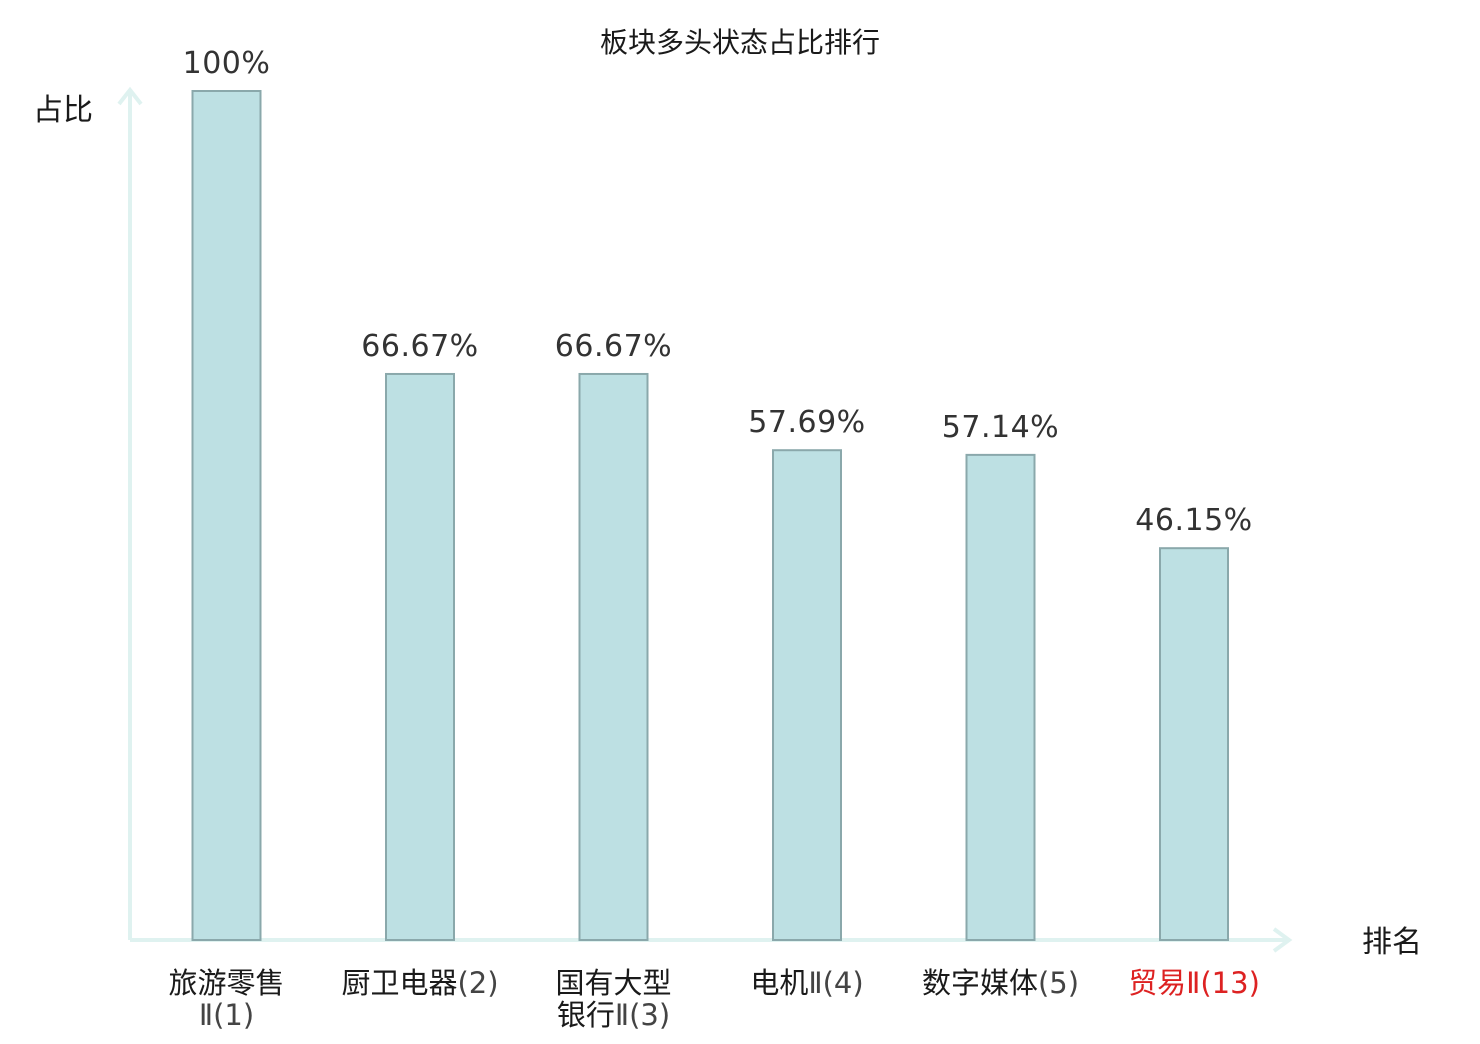 This screenshot has height=1044, width=1480. Describe the element at coordinates (980, 983) in the screenshot. I see `category-name: 数字媒体` at that location.